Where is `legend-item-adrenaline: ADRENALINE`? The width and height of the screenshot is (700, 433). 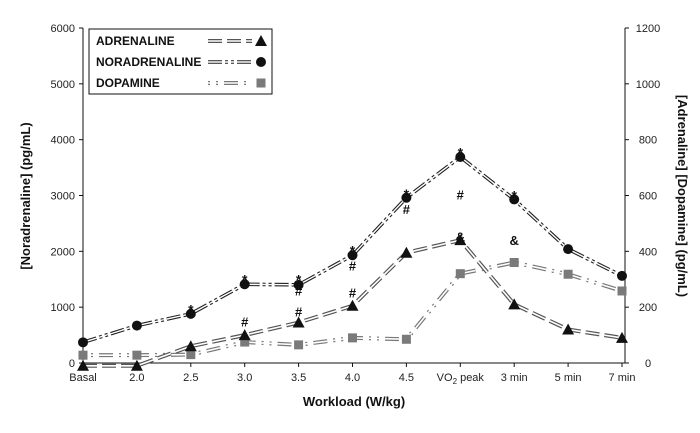
legend-item-adrenaline: ADRENALINE is located at coordinates (181, 41).